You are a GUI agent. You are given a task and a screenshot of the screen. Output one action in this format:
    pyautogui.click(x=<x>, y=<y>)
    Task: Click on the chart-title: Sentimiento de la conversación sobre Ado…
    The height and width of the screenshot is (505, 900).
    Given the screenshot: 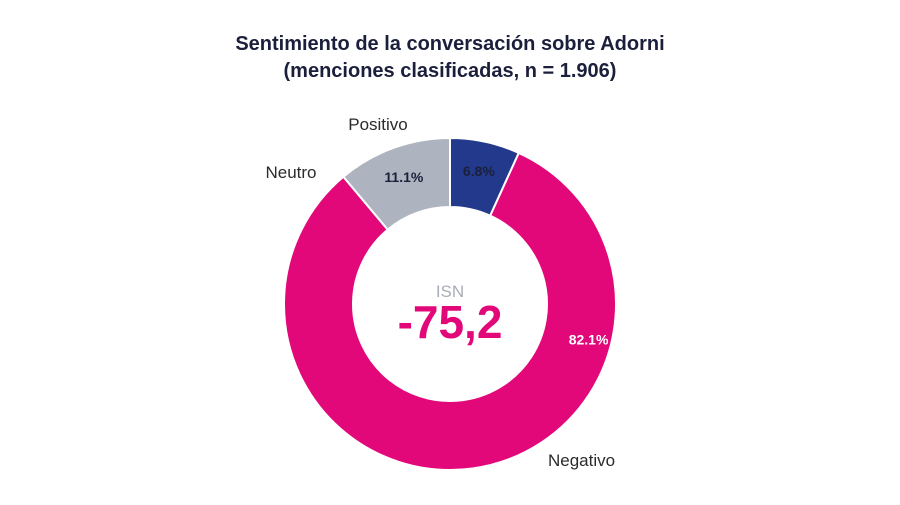 What is the action you would take?
    pyautogui.click(x=450, y=44)
    